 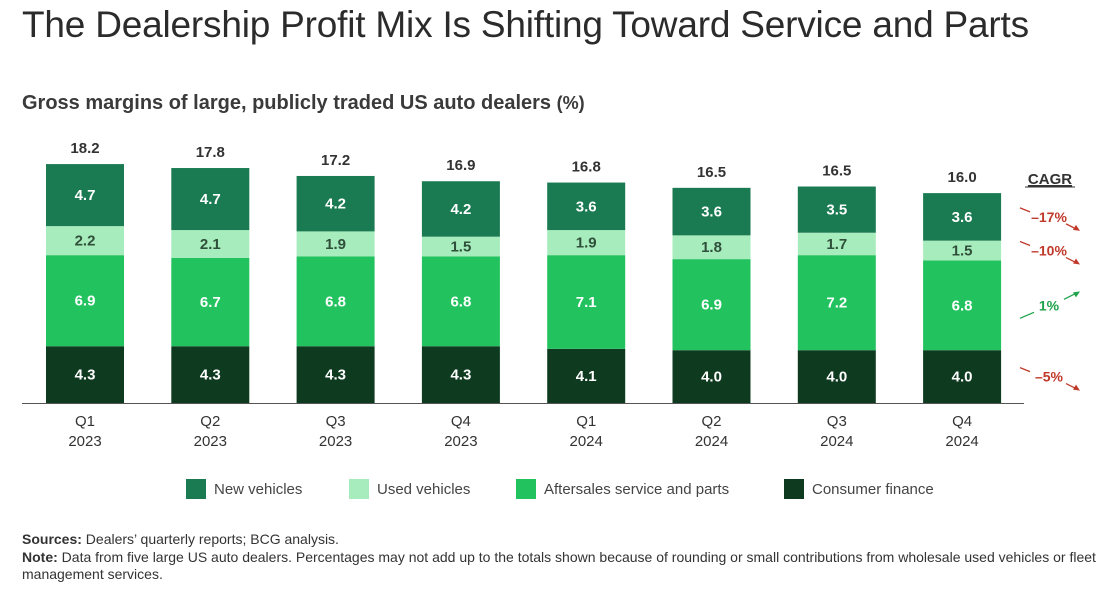 I want to click on cagr-indicator-aftersales: 1%, so click(x=1049, y=305).